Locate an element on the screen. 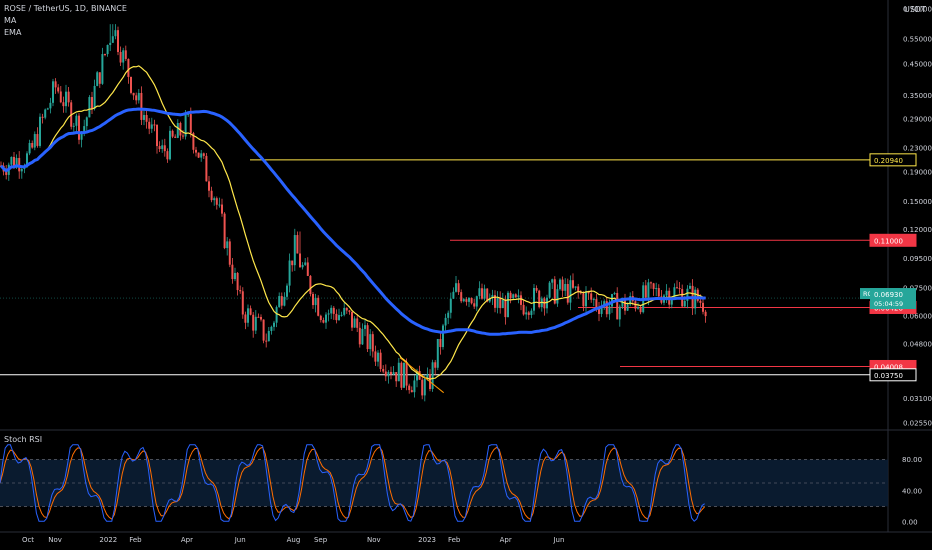 Image resolution: width=932 pixels, height=550 pixels. price-tick-label: 0.23000 is located at coordinates (917, 149).